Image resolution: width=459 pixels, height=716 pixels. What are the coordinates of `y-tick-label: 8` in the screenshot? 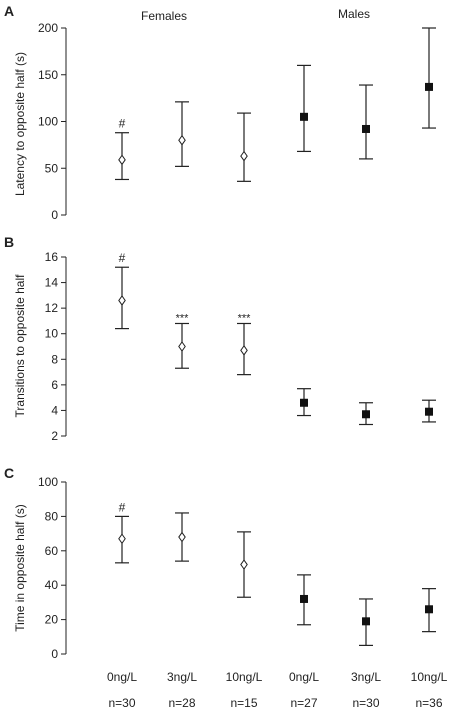 It's located at (54, 359).